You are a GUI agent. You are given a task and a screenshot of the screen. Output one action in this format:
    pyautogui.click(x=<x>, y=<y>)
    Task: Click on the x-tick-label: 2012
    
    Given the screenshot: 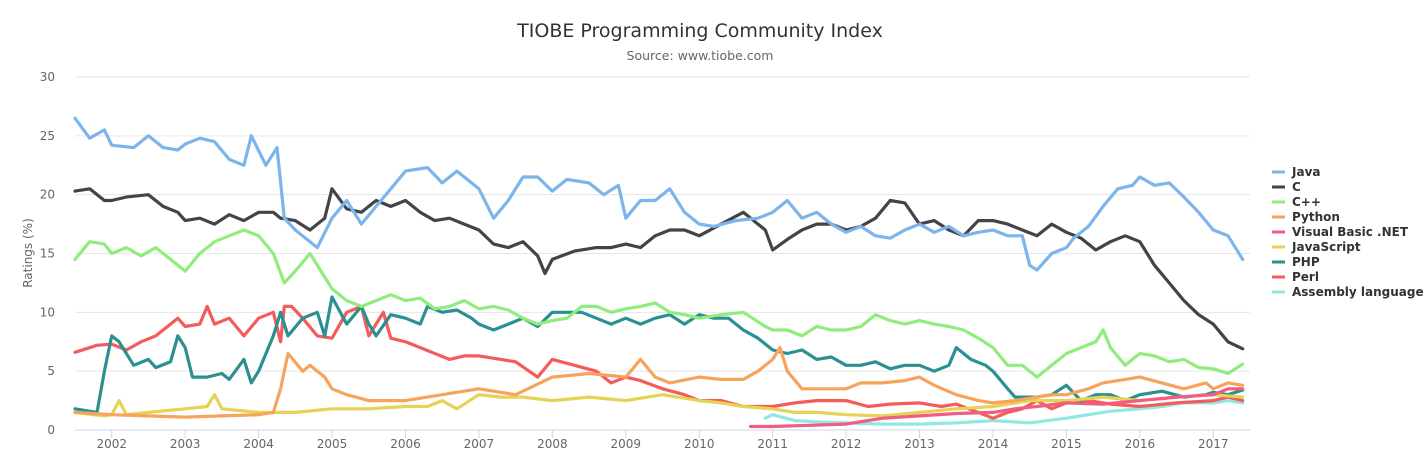 What is the action you would take?
    pyautogui.click(x=846, y=444)
    